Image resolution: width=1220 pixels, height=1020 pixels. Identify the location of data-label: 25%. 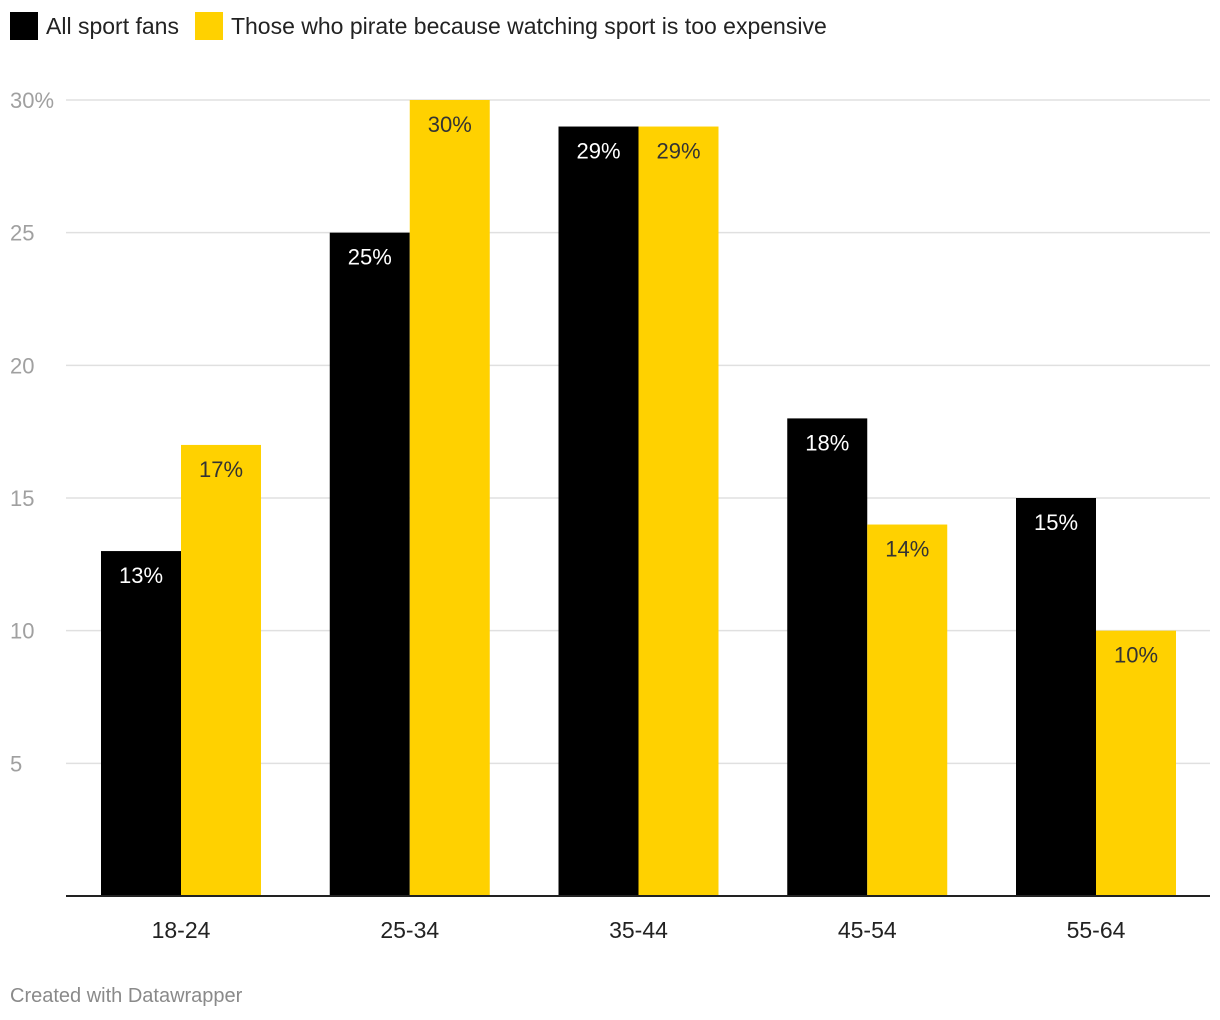
(370, 257).